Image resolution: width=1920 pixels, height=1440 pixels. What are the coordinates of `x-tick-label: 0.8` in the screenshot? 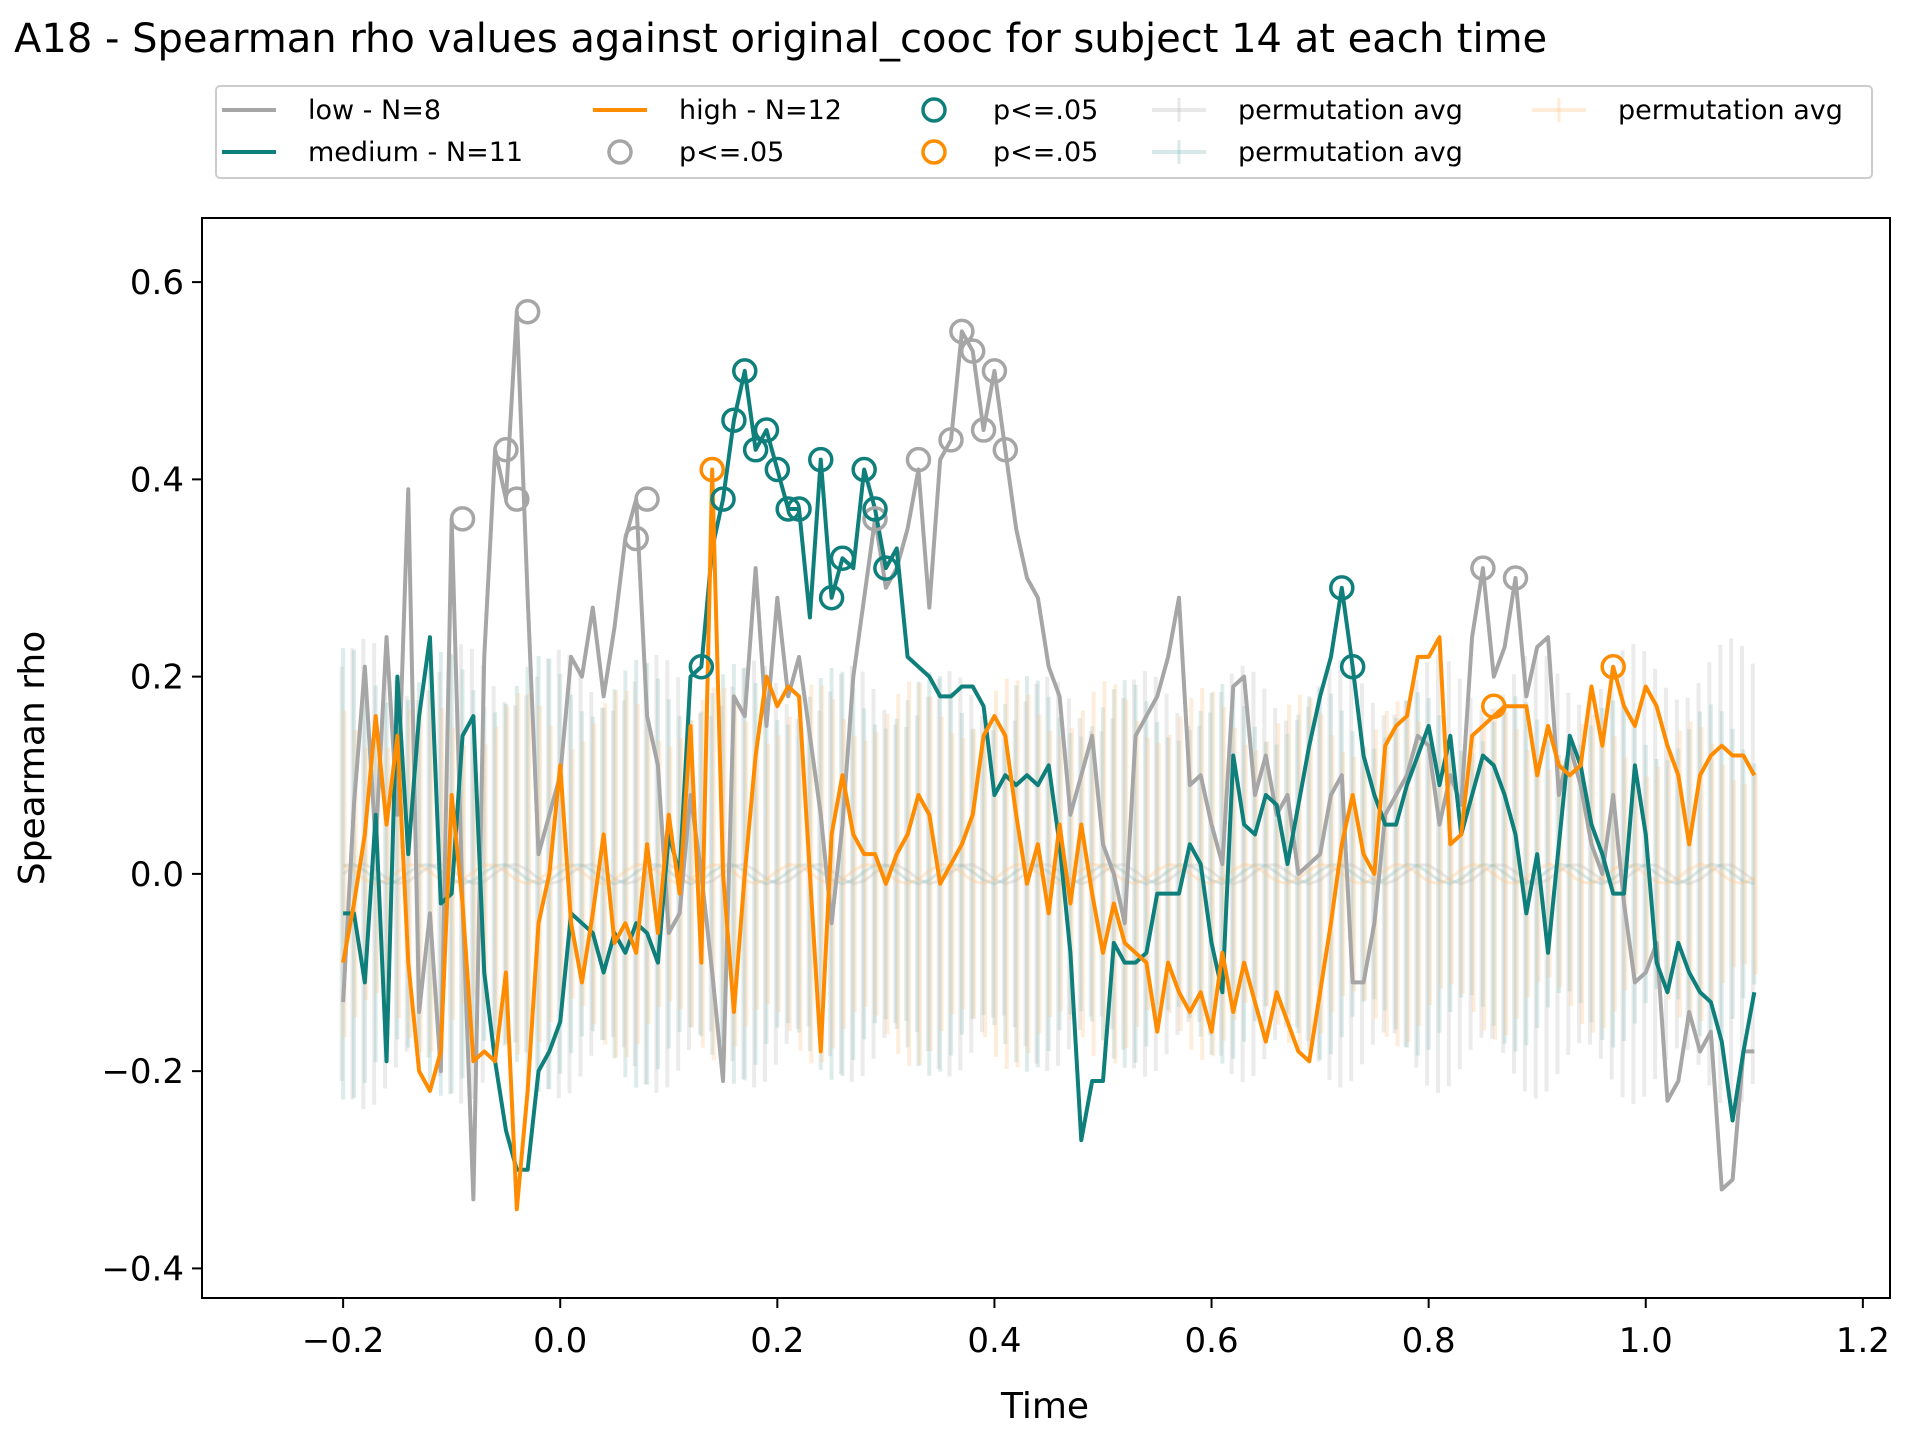 It's located at (1429, 1341).